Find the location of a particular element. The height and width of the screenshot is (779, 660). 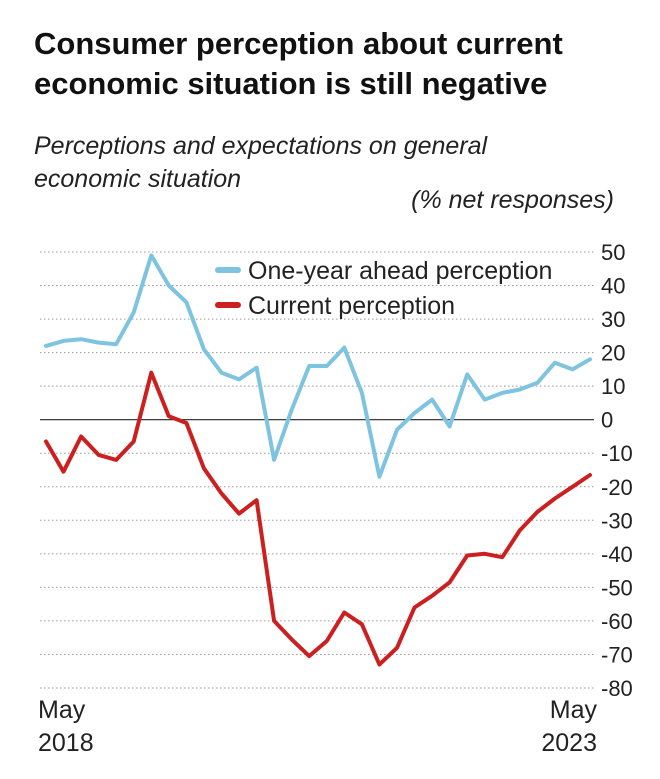

y-tick-label: 50 is located at coordinates (613, 252).